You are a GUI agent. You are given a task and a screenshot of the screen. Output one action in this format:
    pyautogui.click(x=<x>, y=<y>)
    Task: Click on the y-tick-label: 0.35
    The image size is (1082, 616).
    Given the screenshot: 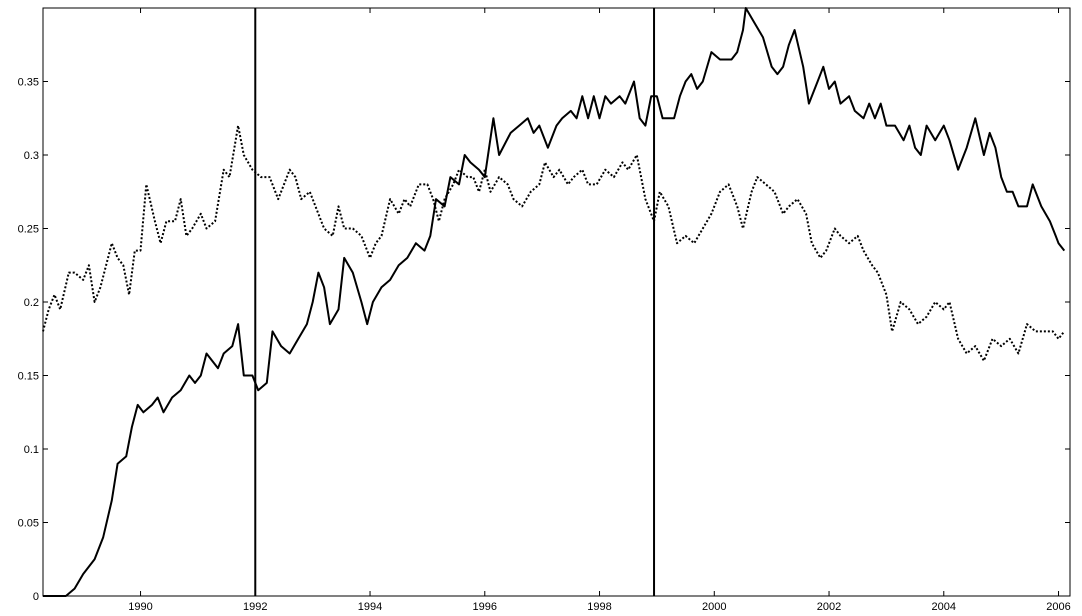 What is the action you would take?
    pyautogui.click(x=28, y=83)
    